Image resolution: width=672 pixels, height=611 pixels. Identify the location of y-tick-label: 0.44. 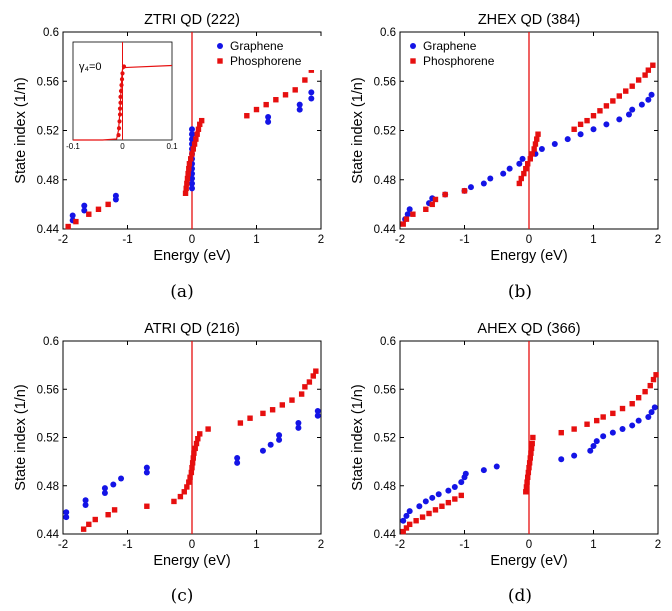
(385, 535).